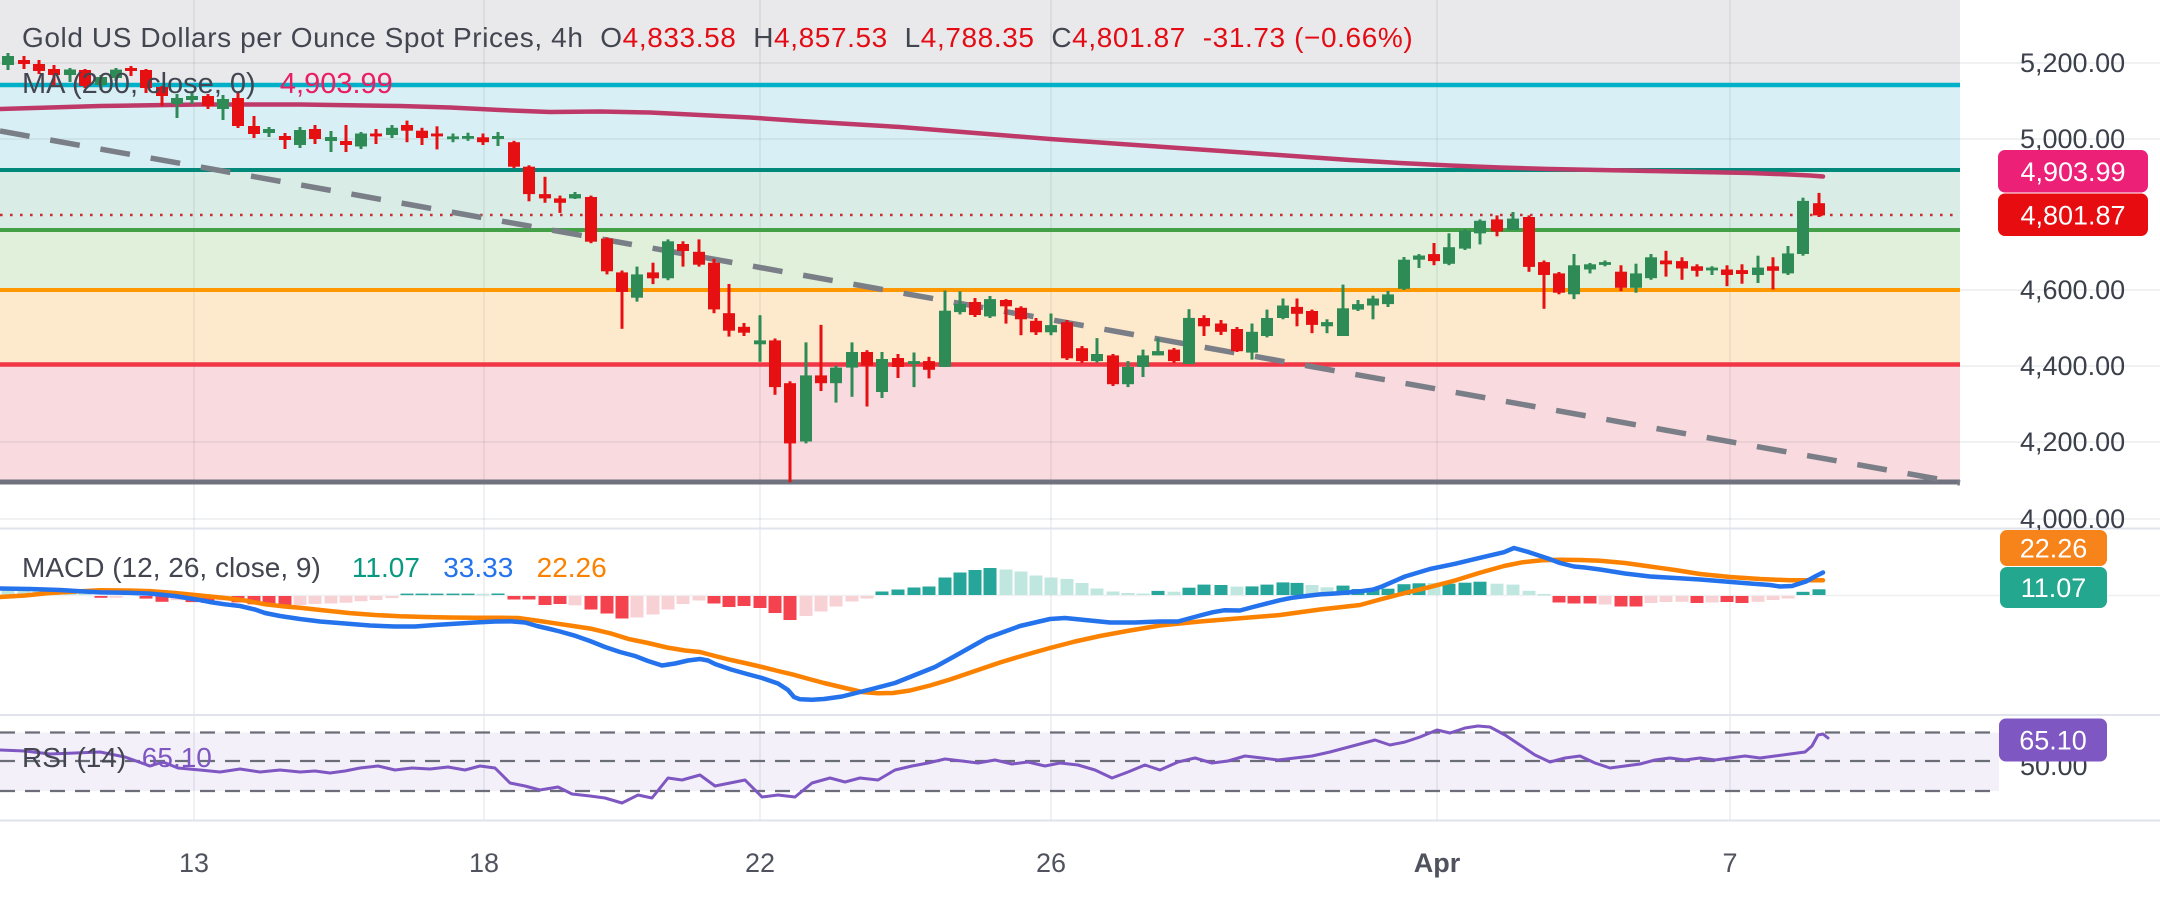  Describe the element at coordinates (1729, 863) in the screenshot. I see `svg-text: 7` at that location.